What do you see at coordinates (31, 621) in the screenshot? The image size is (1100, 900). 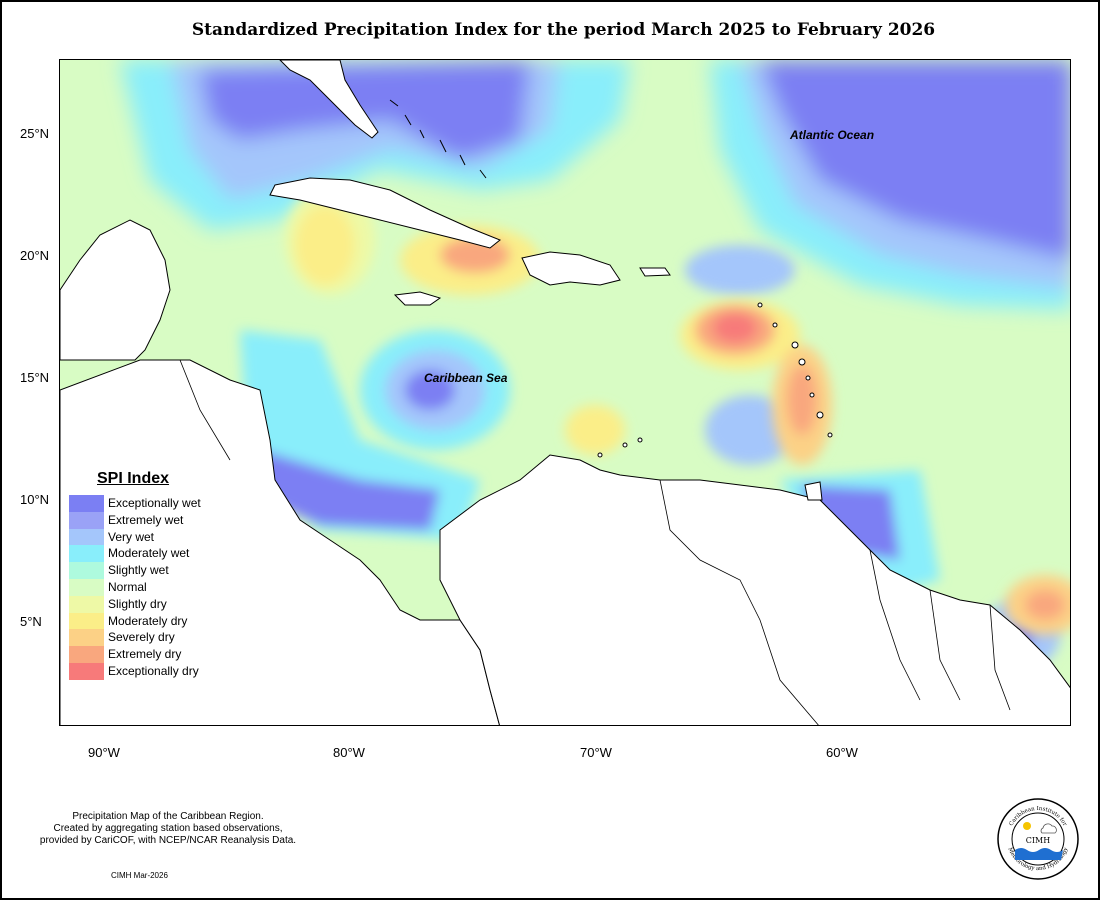 I see `y-tick-5n: 5°N` at bounding box center [31, 621].